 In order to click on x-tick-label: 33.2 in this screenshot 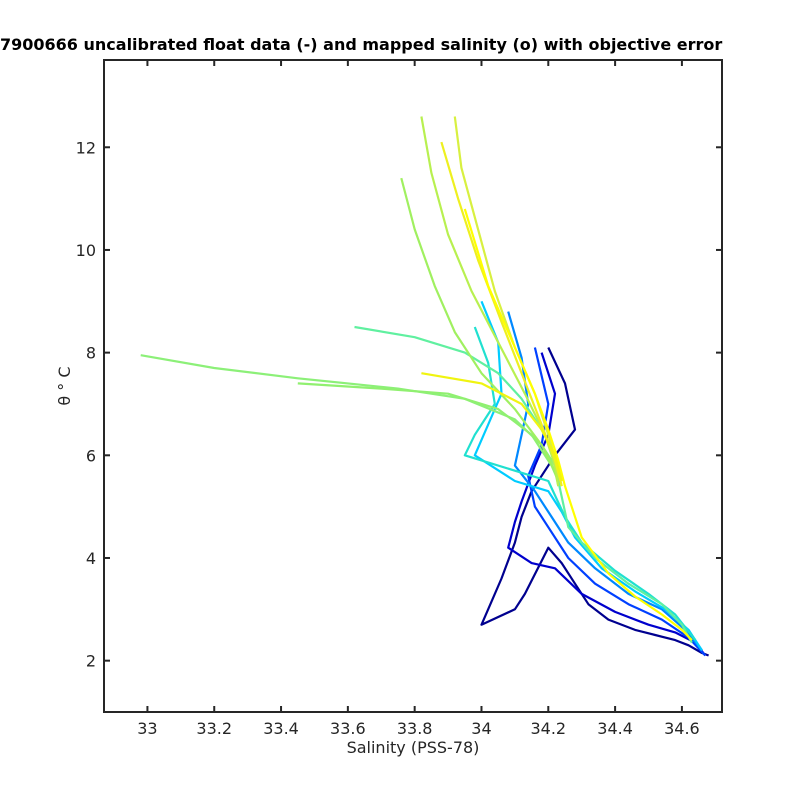, I will do `click(214, 728)`.